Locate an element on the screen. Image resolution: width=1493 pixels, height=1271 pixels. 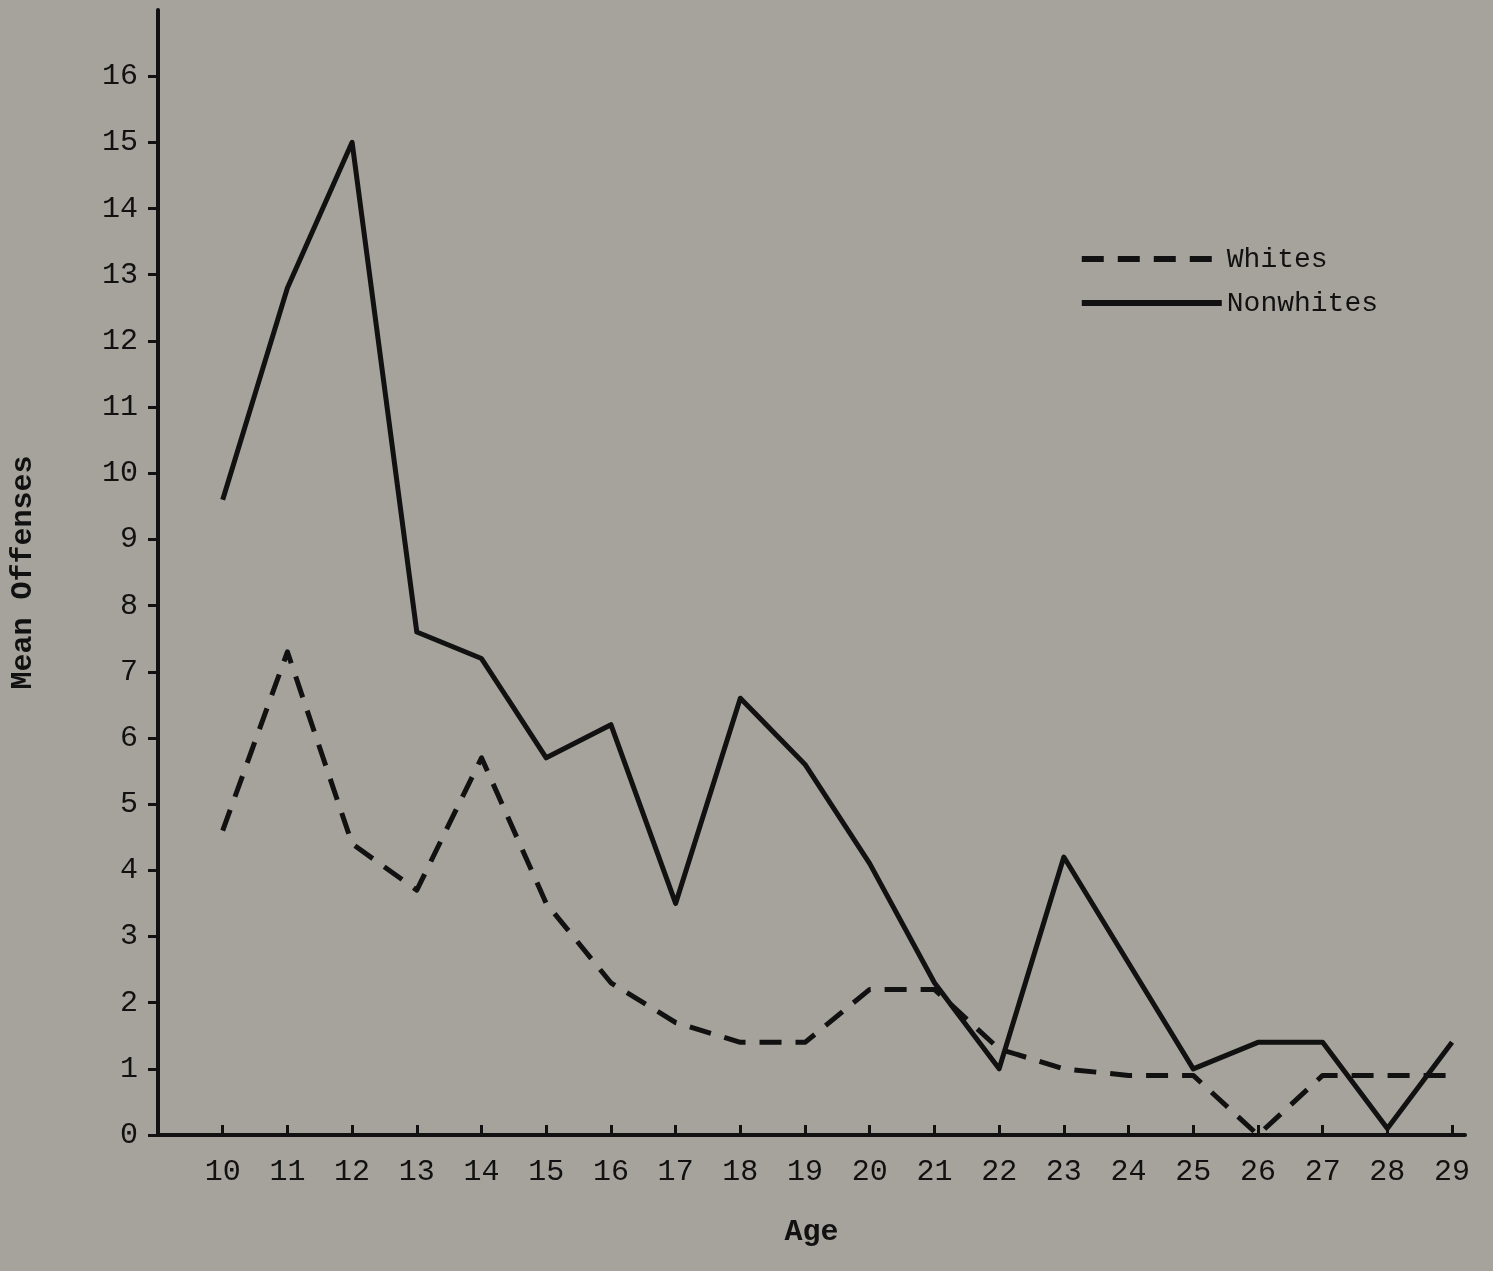
y-tick-label: 14 is located at coordinates (119, 208).